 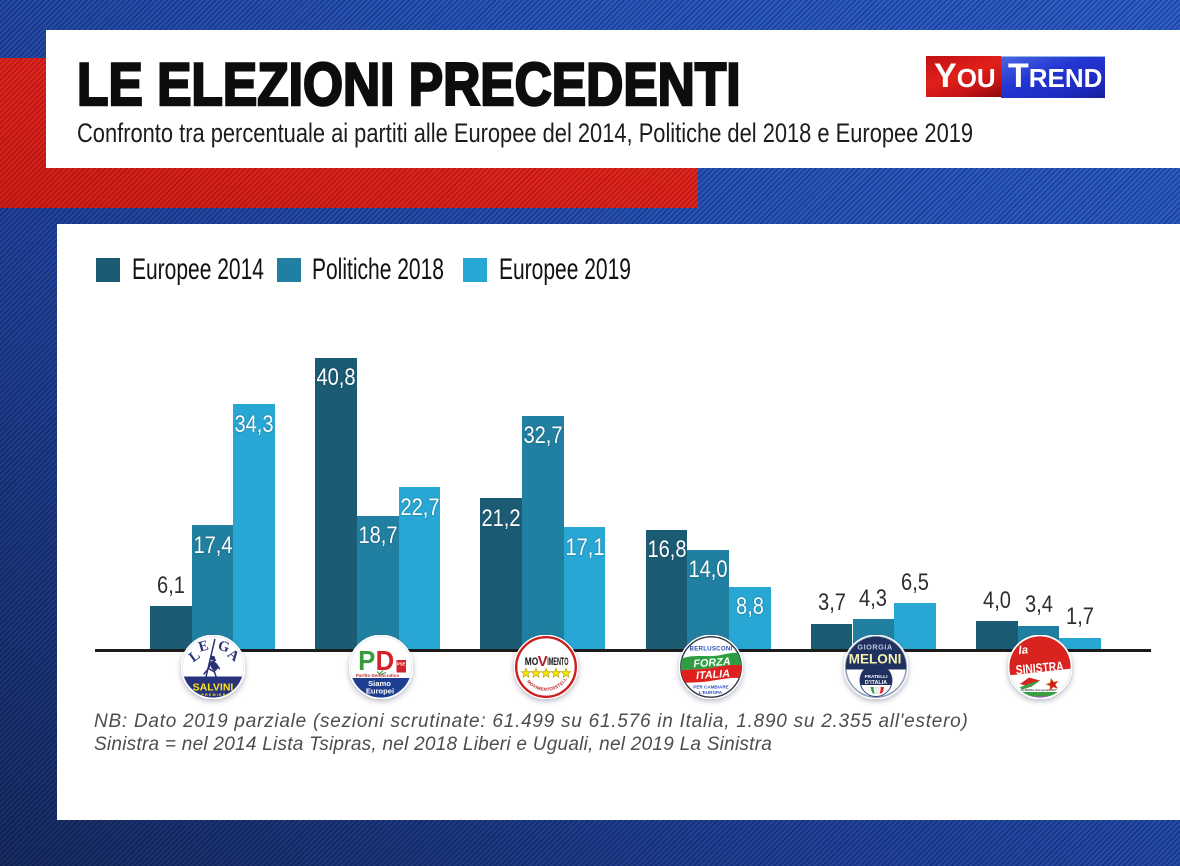 What do you see at coordinates (875, 658) in the screenshot?
I see `svg-text: MELONI` at bounding box center [875, 658].